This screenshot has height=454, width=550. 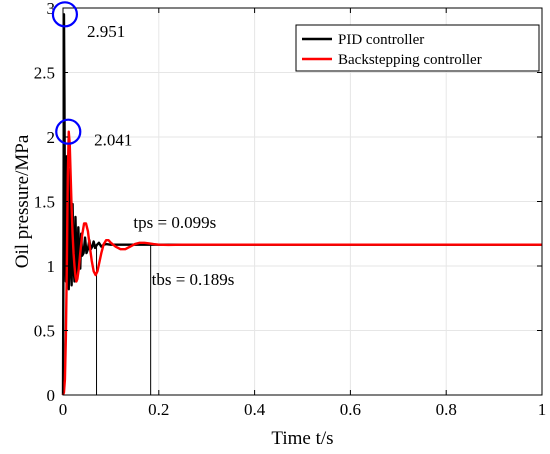 I want to click on x-tick-label: 1, so click(x=542, y=409).